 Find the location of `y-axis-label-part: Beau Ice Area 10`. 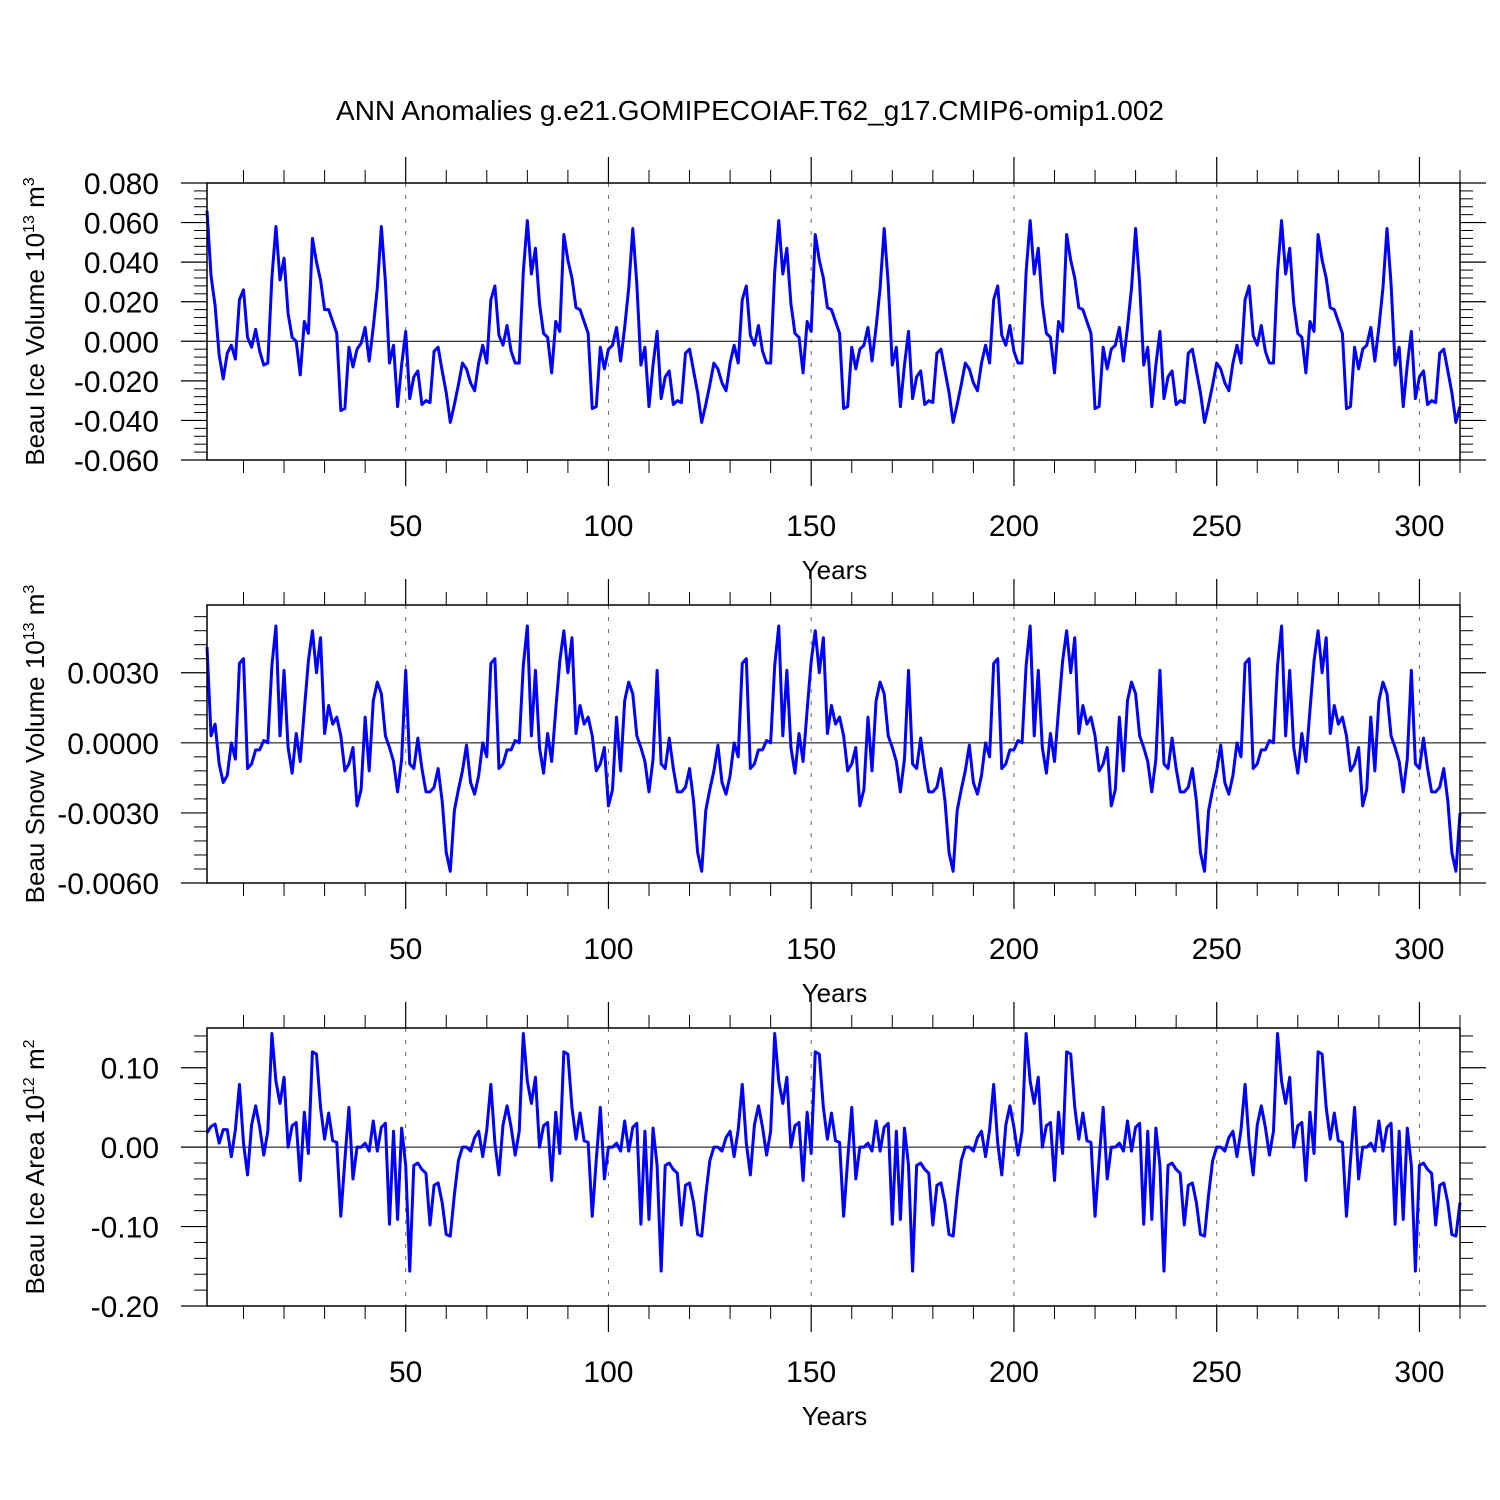

y-axis-label-part: Beau Ice Area 10 is located at coordinates (35, 1194).